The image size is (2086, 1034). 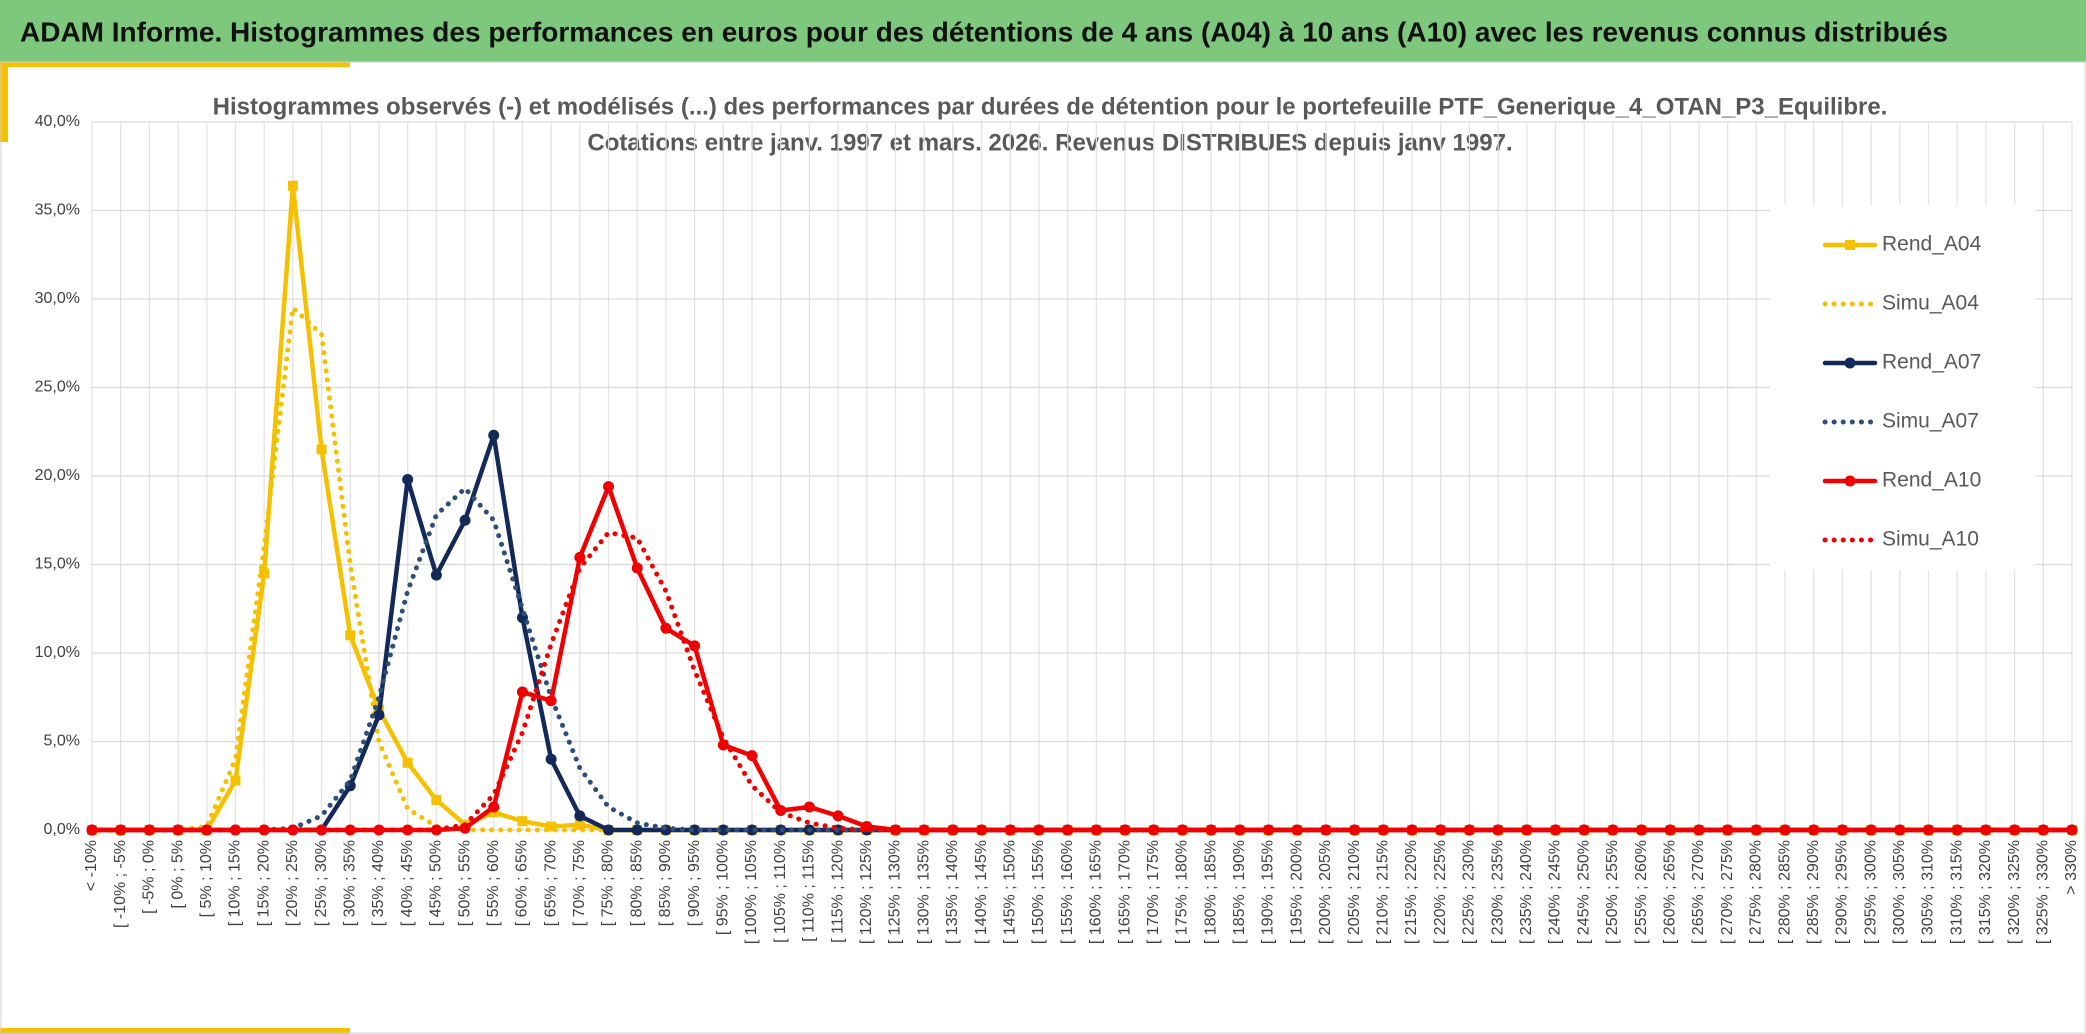 What do you see at coordinates (522, 883) in the screenshot?
I see `x-tick-label: [ 60% ; 65%` at bounding box center [522, 883].